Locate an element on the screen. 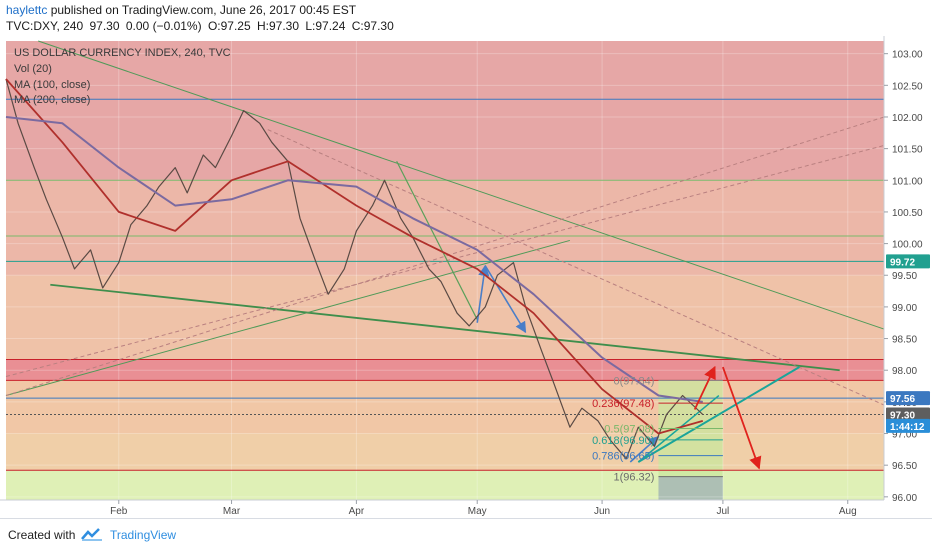 This screenshot has height=551, width=932. price-tick-label: 99.00 is located at coordinates (904, 308).